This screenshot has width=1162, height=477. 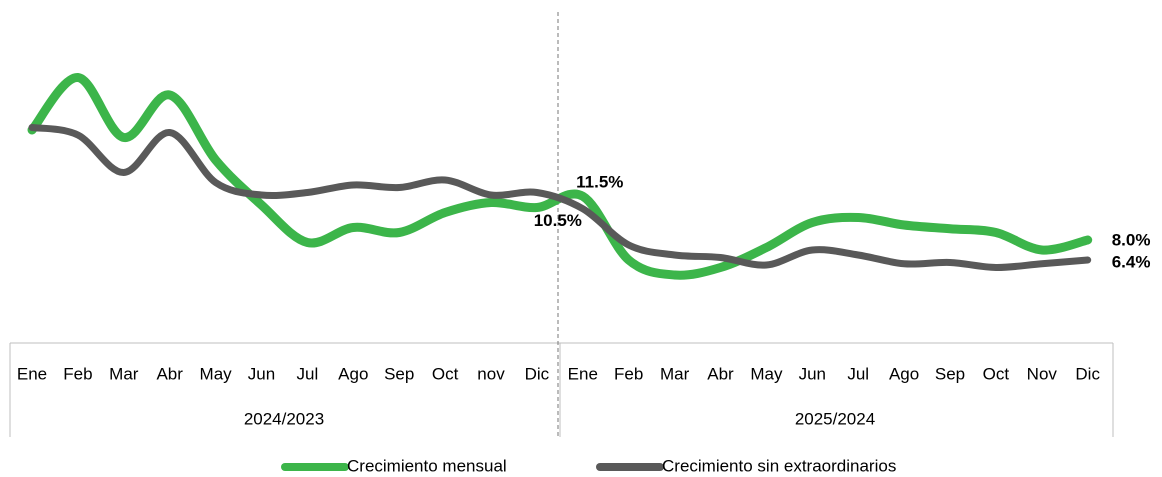 I want to click on x-tick-label: nov, so click(x=491, y=373).